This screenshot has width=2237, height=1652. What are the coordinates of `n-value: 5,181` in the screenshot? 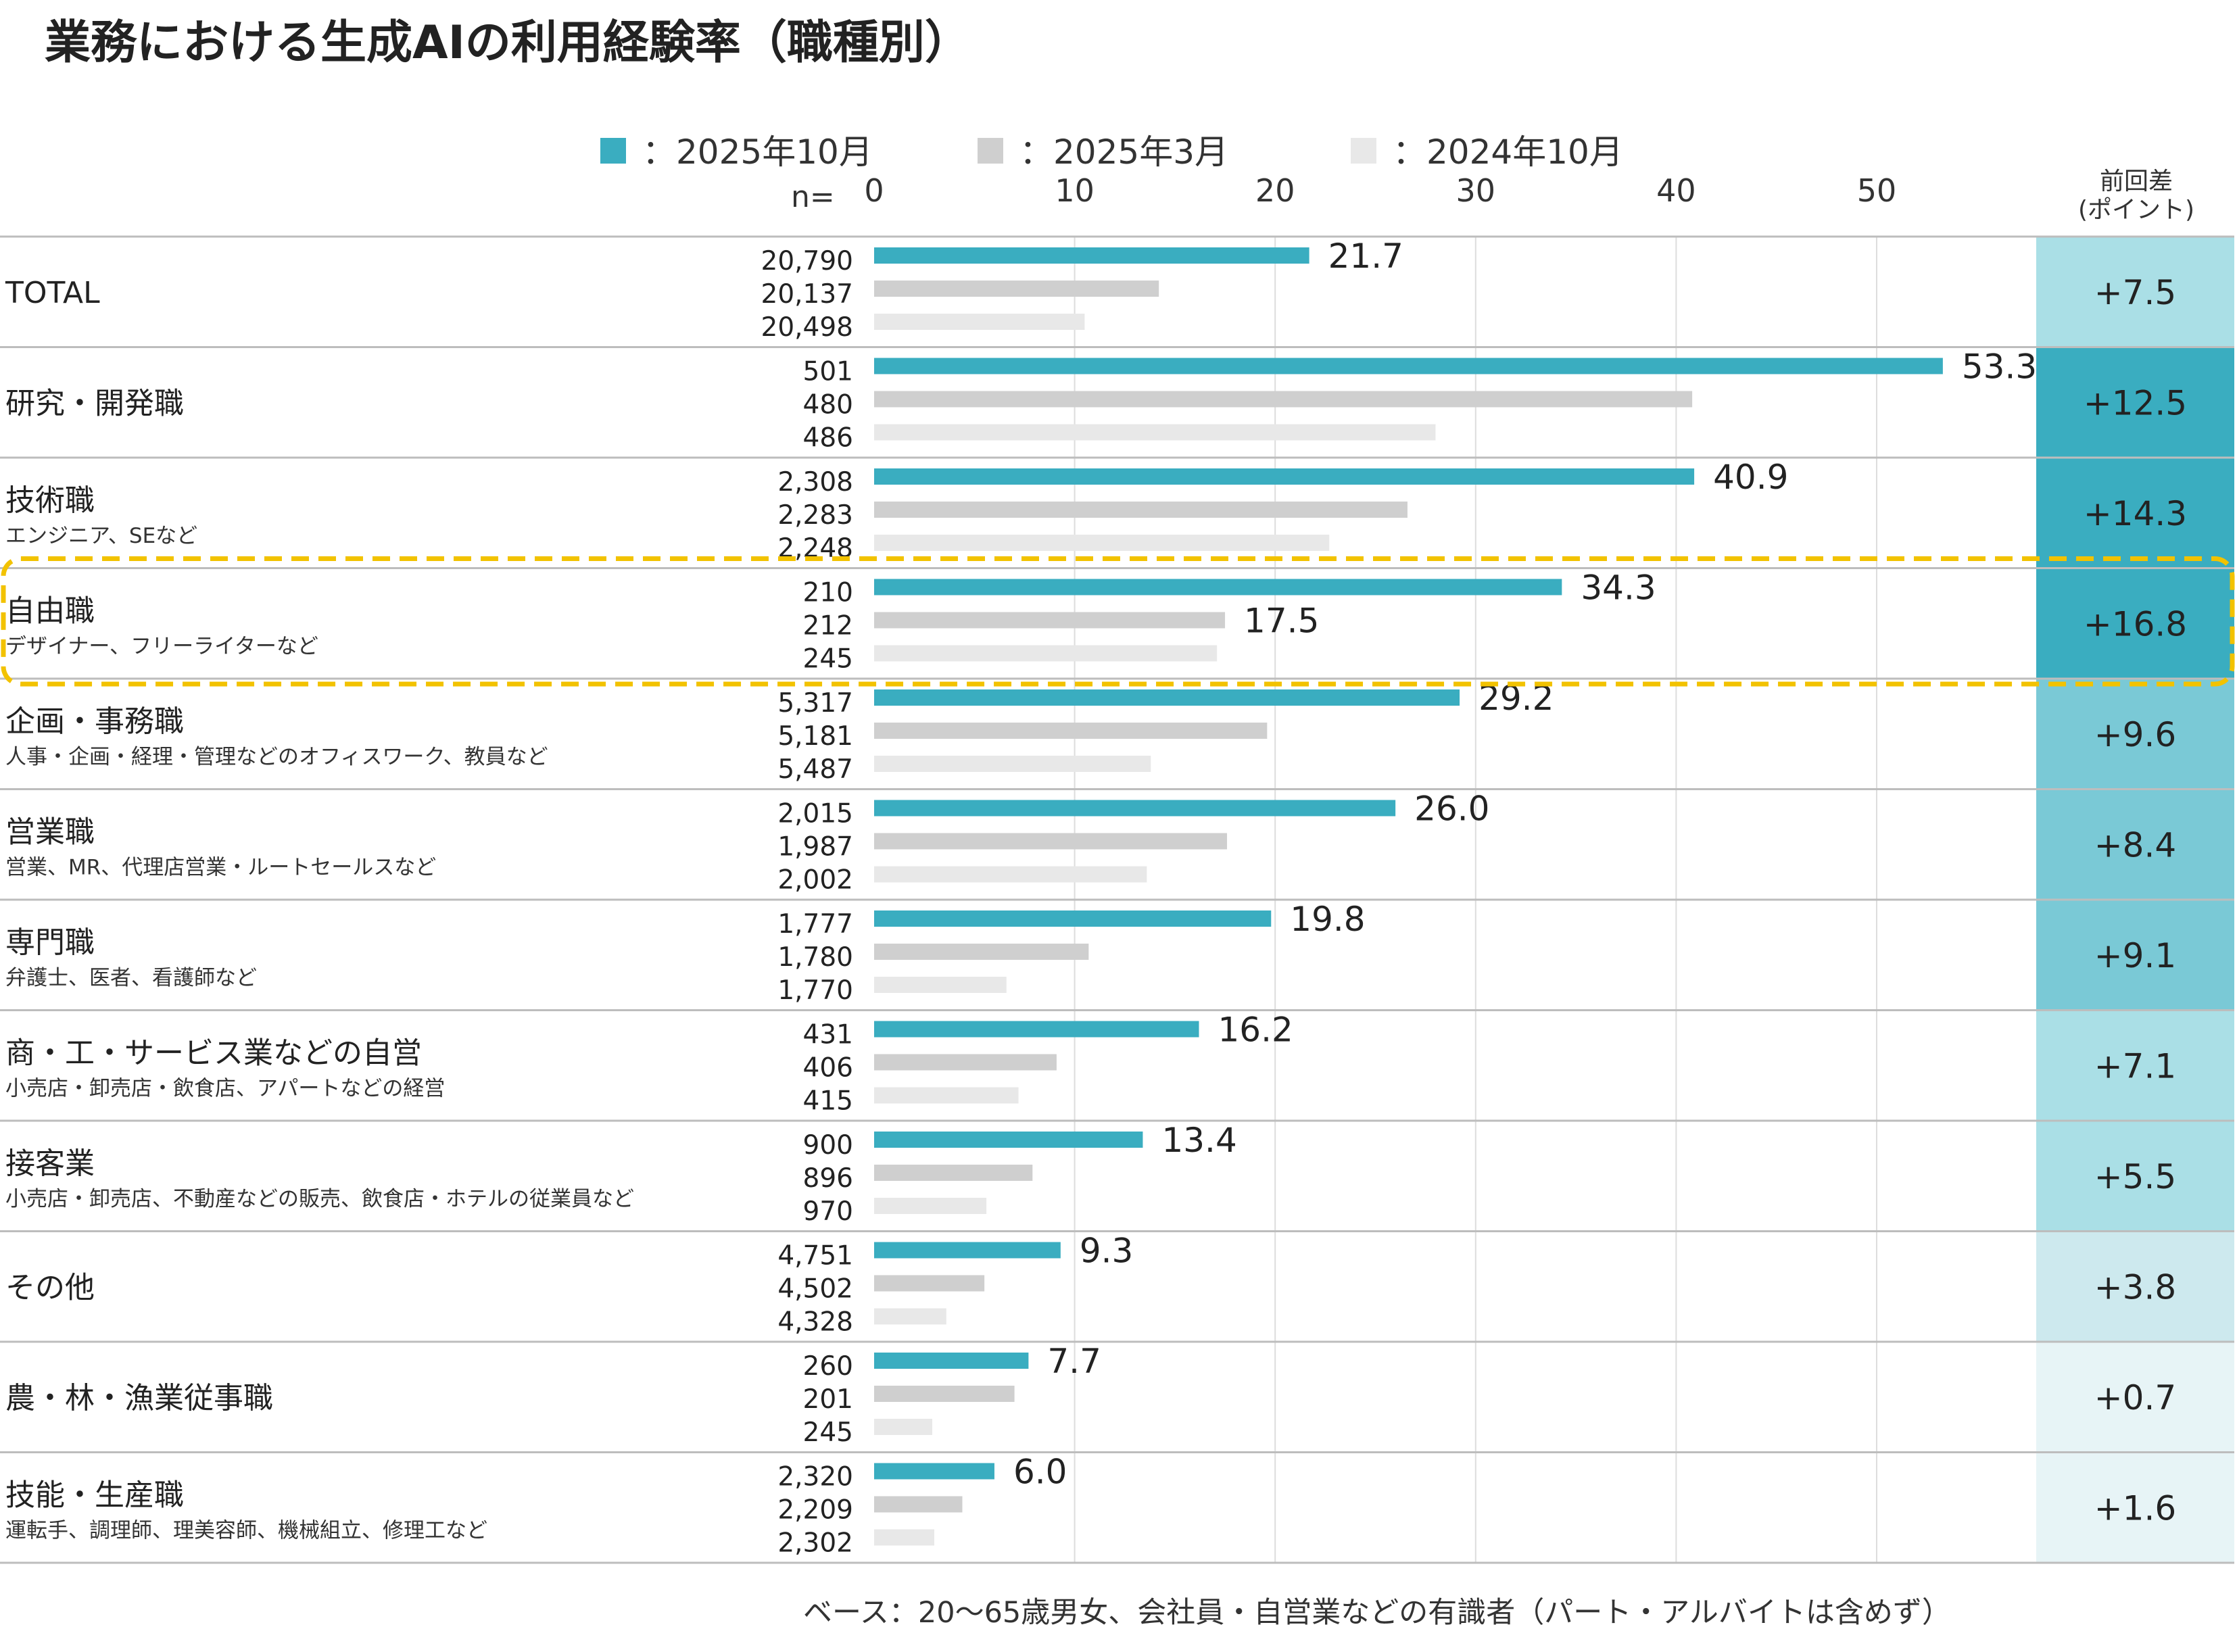 It's located at (815, 736).